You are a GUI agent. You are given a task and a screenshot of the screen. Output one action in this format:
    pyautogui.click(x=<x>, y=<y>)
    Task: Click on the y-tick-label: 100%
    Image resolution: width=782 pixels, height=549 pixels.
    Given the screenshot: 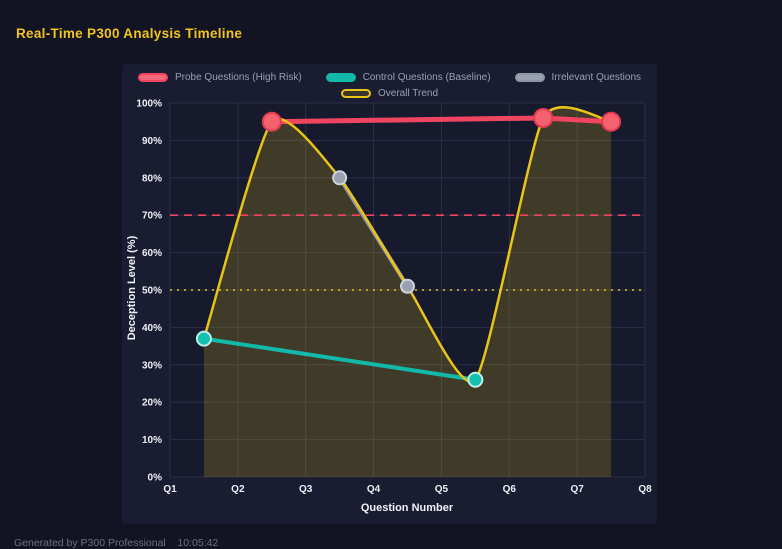 What is the action you would take?
    pyautogui.click(x=149, y=104)
    